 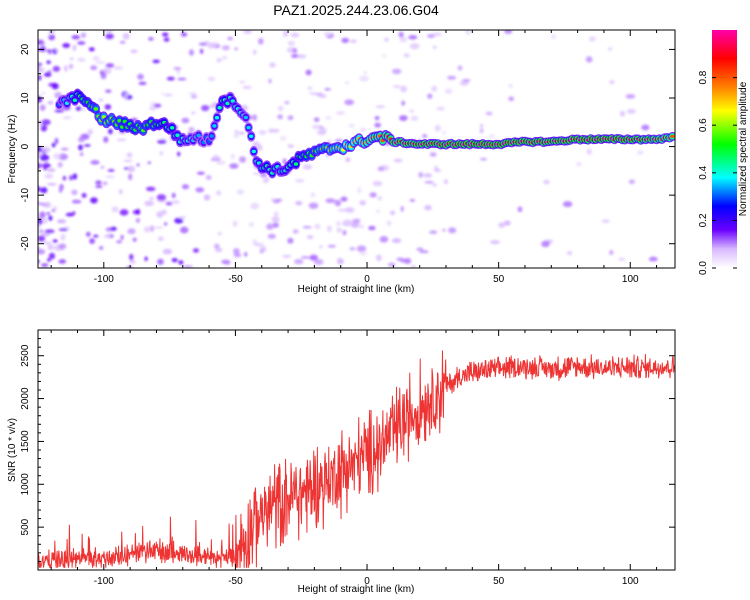 What do you see at coordinates (25, 98) in the screenshot?
I see `spectrogram-ytick-label: 10` at bounding box center [25, 98].